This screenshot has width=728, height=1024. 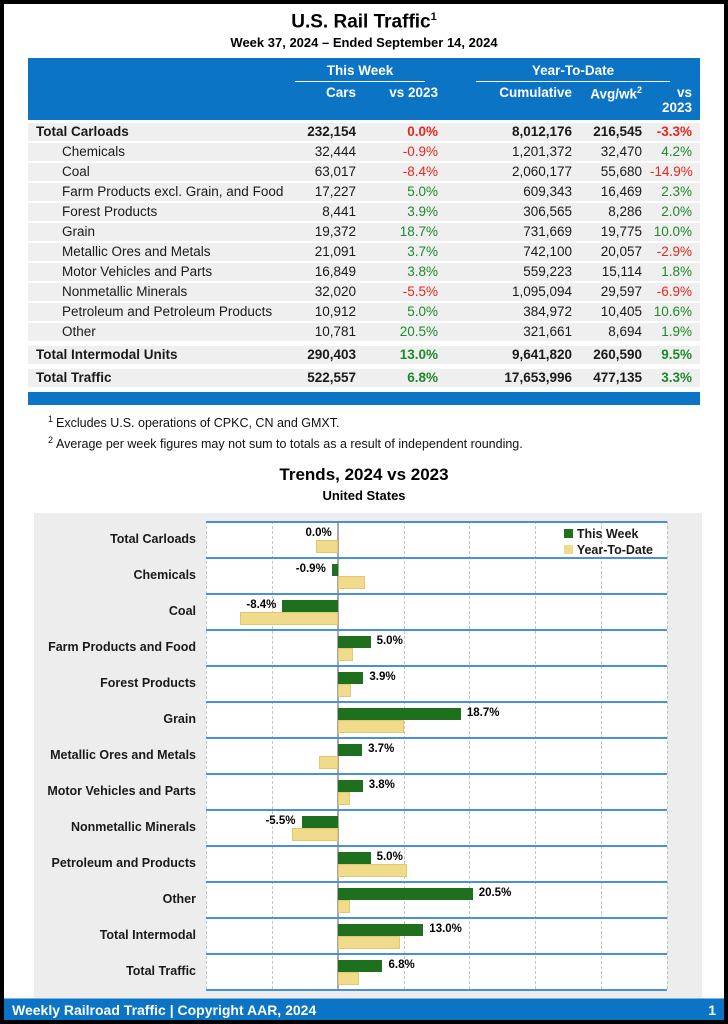 I want to click on cell-avg-per-week: 32,470, so click(x=621, y=152).